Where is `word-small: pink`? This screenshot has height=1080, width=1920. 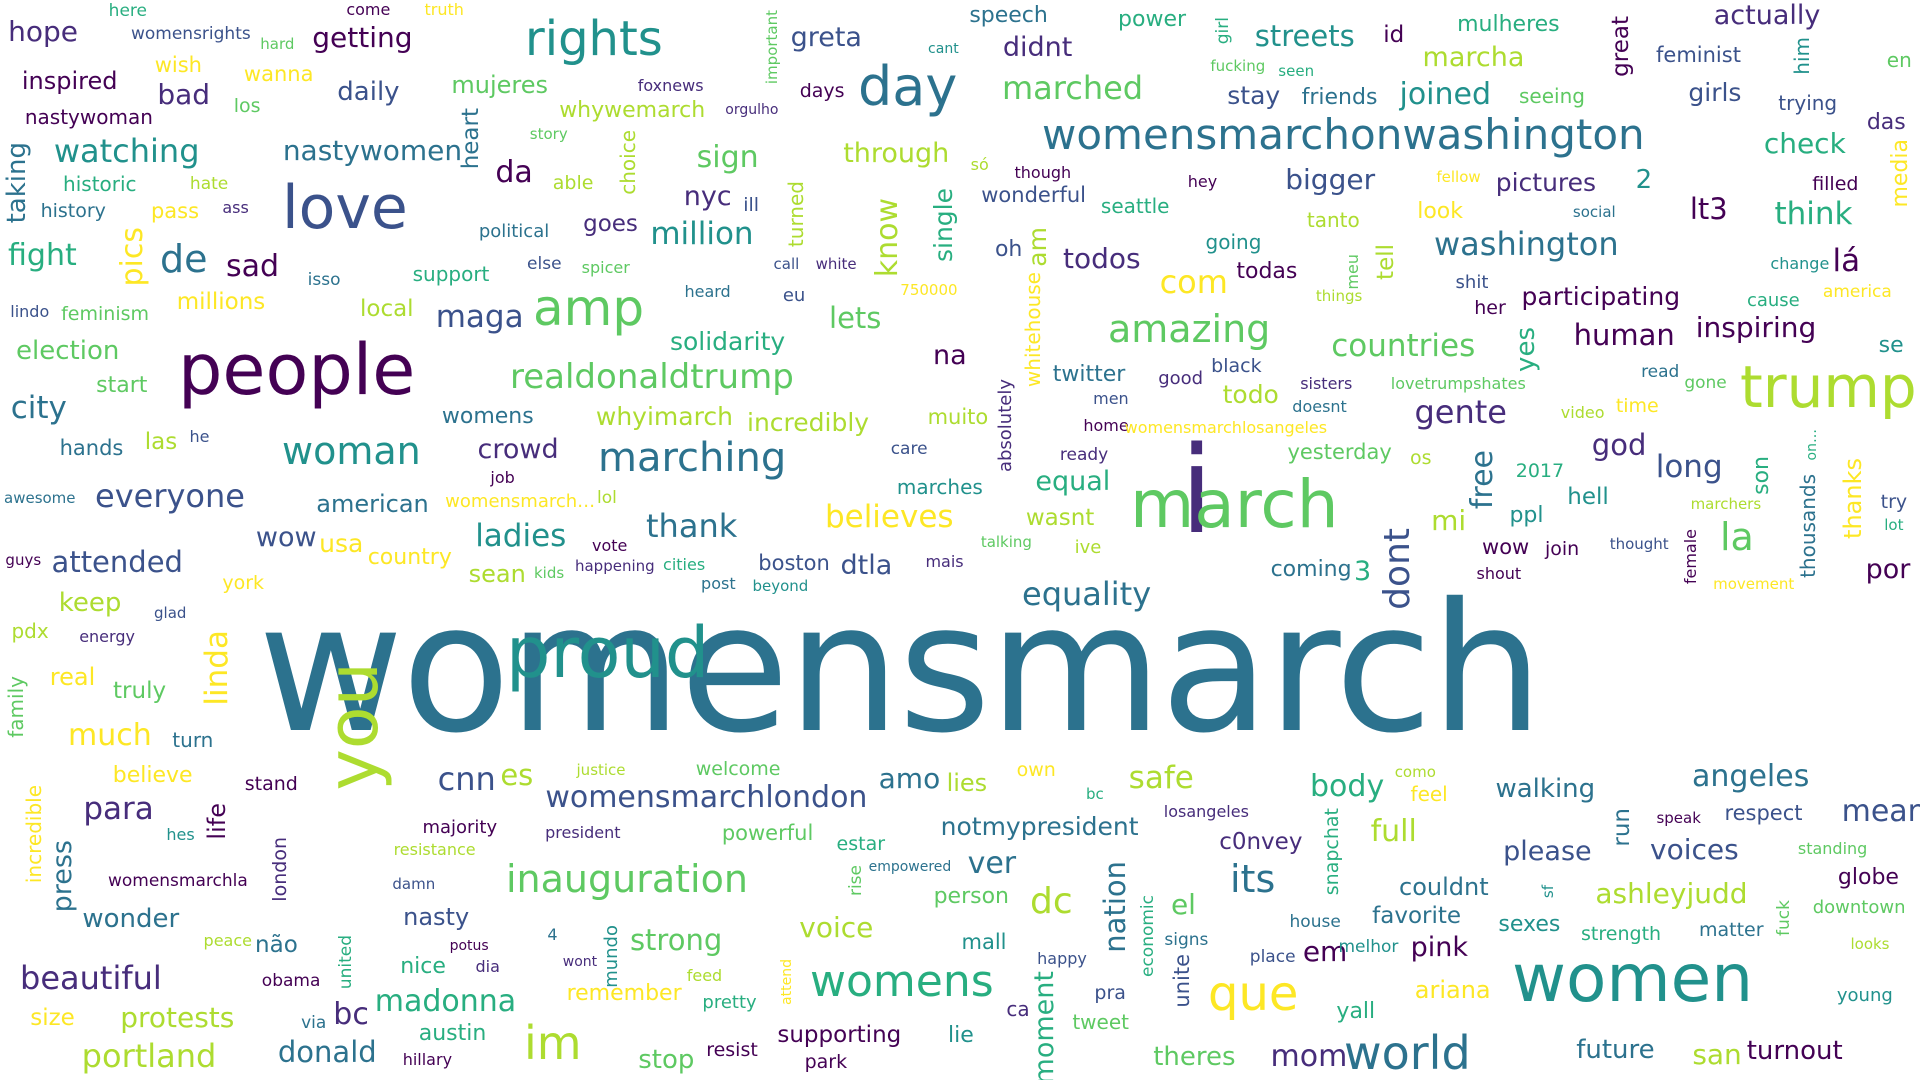 word-small: pink is located at coordinates (1439, 947).